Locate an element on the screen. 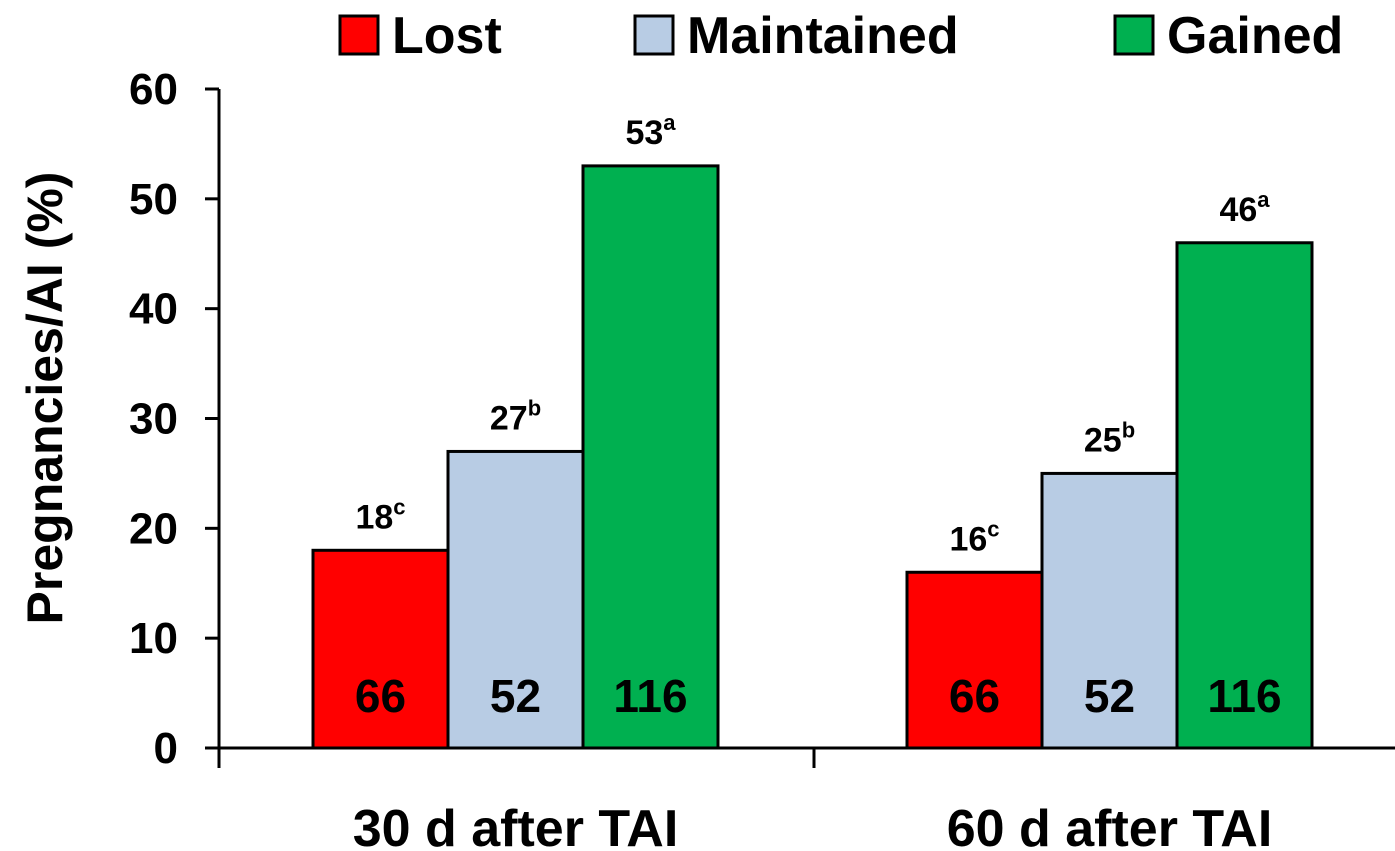 This screenshot has width=1395, height=851. bar-value-label: 25b is located at coordinates (1109, 438).